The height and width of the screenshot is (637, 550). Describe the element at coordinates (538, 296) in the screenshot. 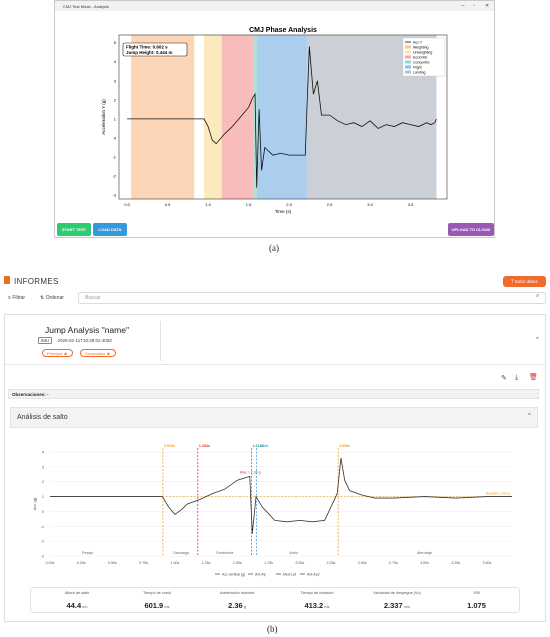

I see `search-icon: ⌕` at that location.